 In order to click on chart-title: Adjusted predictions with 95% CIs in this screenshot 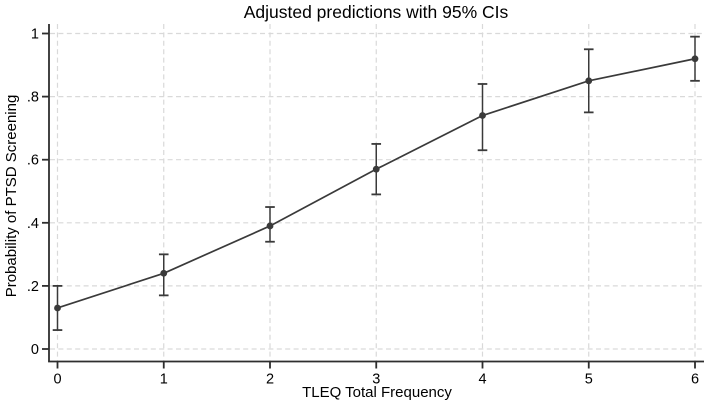, I will do `click(376, 12)`.